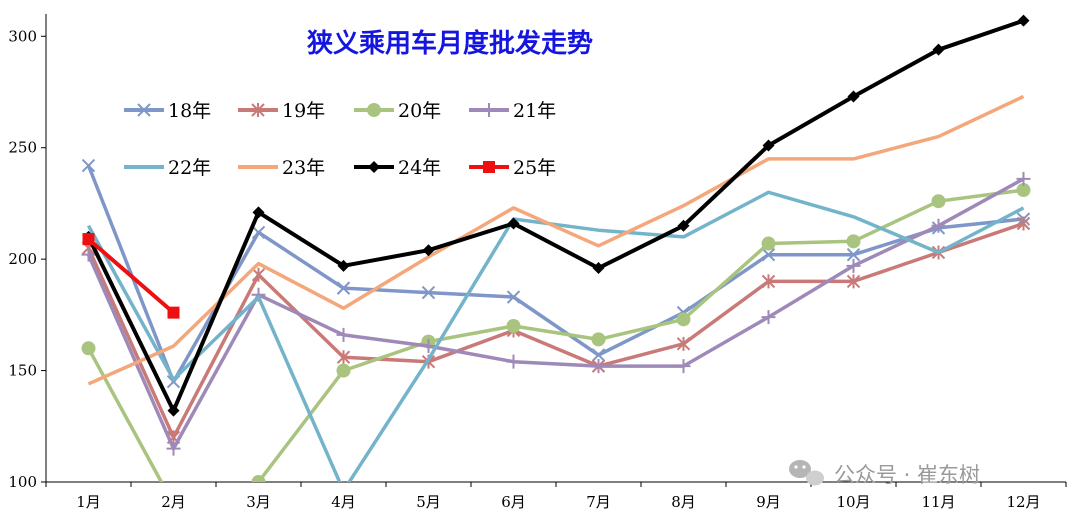  I want to click on legend-item-1: 18年, so click(167, 111).